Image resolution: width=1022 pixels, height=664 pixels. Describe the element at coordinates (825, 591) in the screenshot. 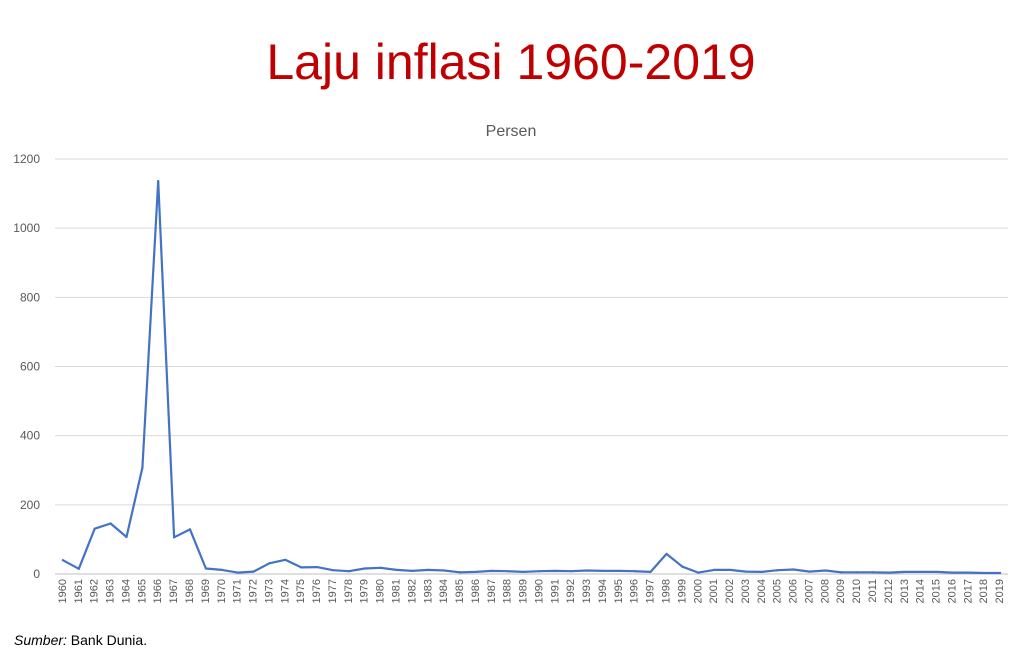

I see `x-tick-label: 2008` at that location.